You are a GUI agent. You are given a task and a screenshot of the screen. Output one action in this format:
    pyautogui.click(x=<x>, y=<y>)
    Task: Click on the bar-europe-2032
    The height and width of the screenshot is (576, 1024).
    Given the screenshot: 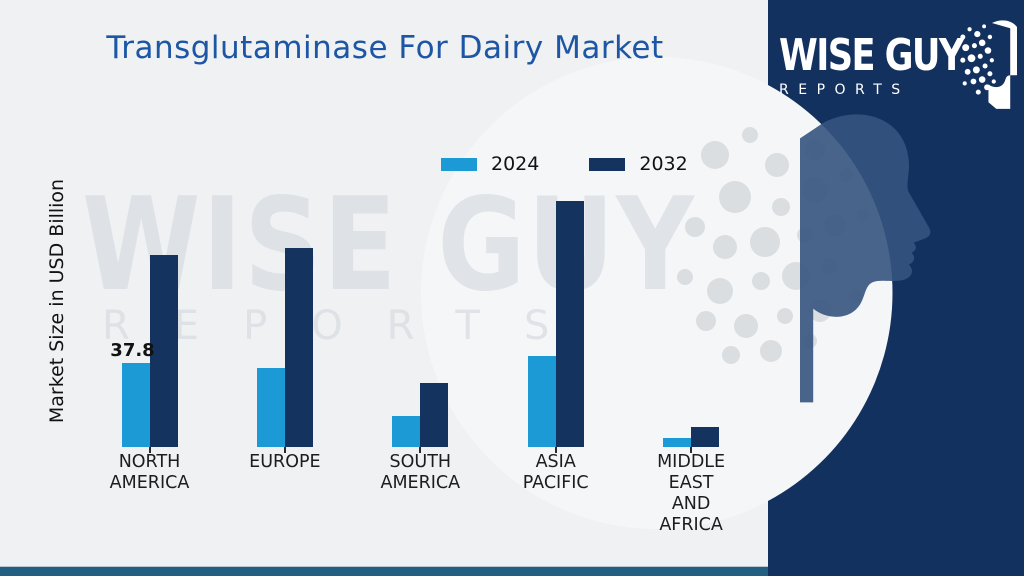 What is the action you would take?
    pyautogui.click(x=298, y=347)
    